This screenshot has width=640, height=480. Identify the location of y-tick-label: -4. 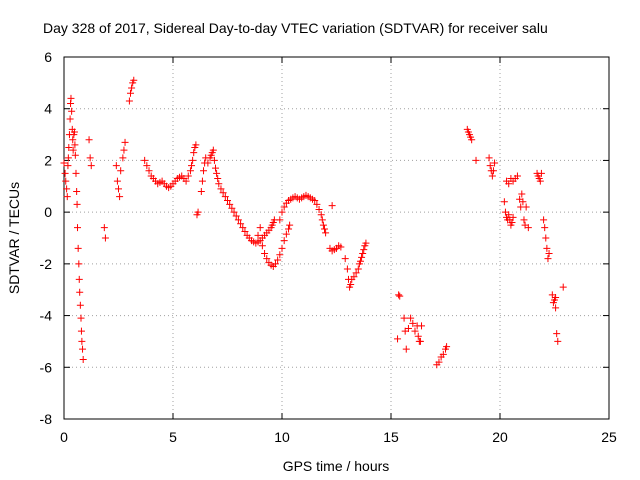
(46, 316).